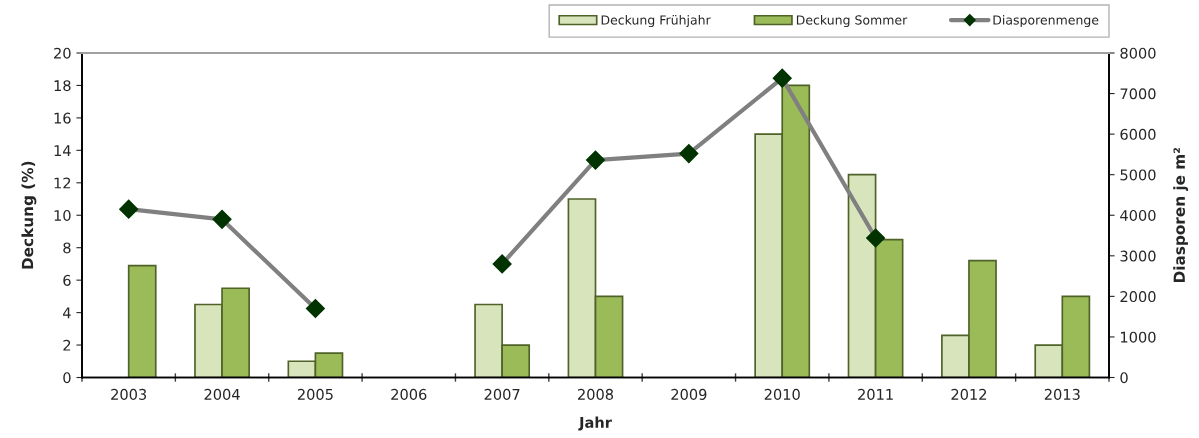  What do you see at coordinates (62, 86) in the screenshot?
I see `y-tick-label: 18` at bounding box center [62, 86].